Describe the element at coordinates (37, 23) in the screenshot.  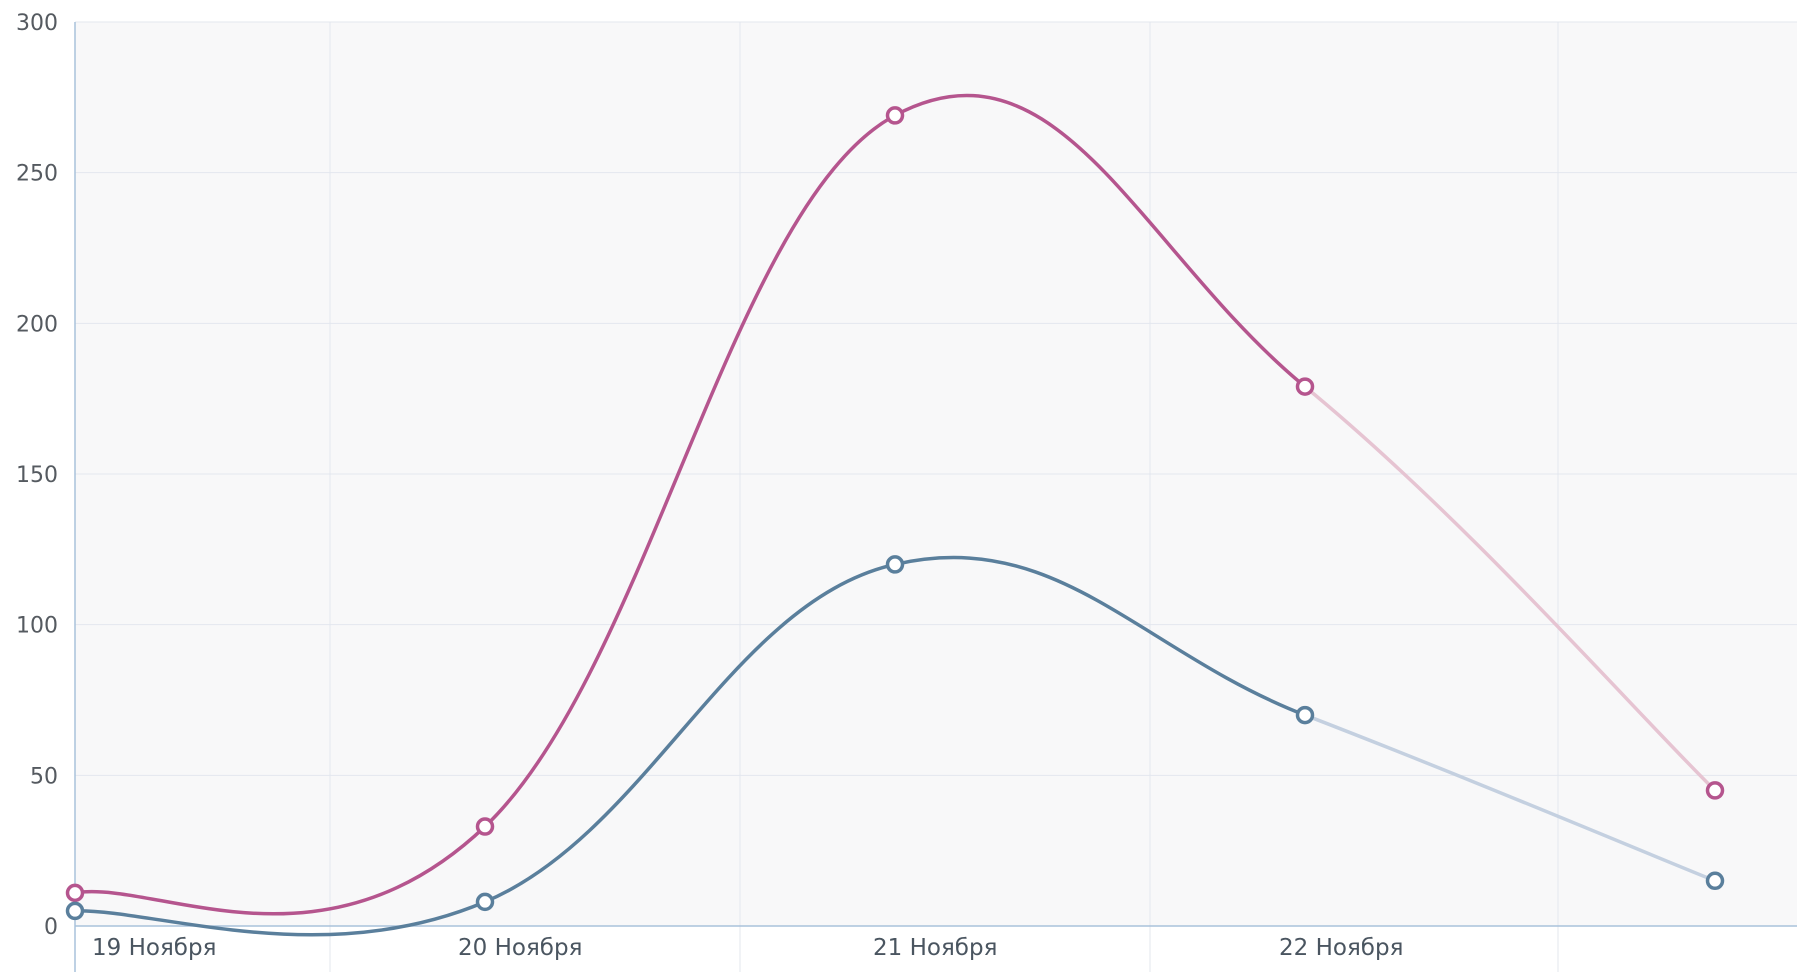
I see `y-tick-300: 300` at that location.